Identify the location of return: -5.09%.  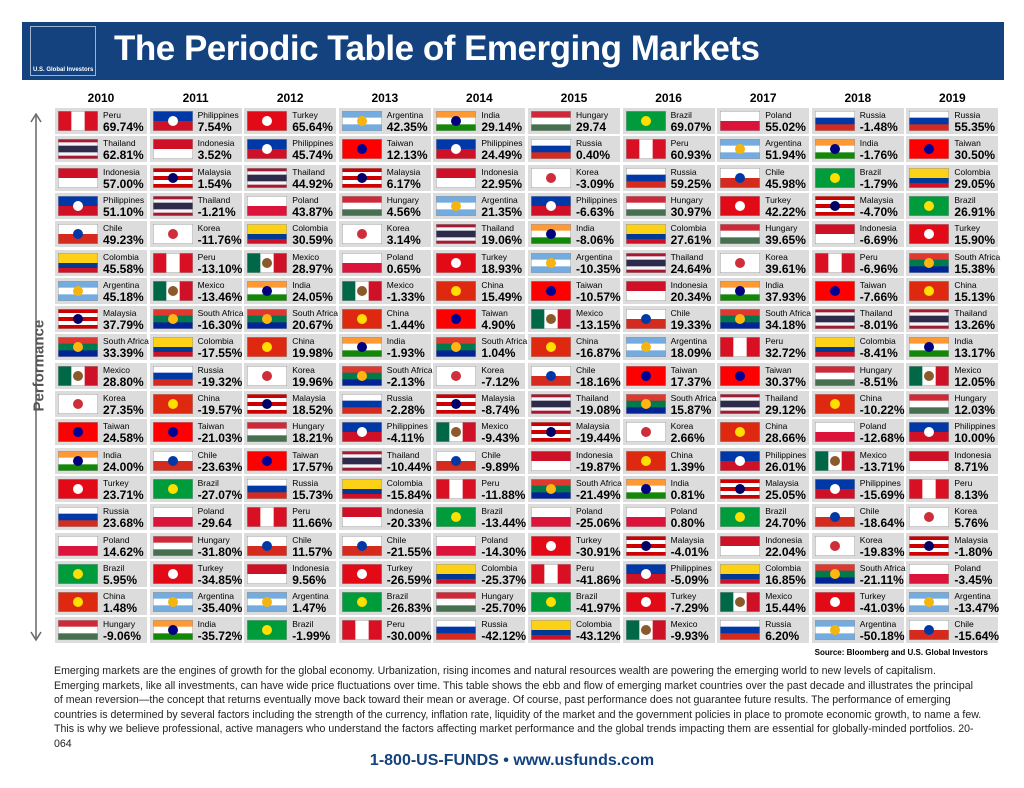
(689, 579).